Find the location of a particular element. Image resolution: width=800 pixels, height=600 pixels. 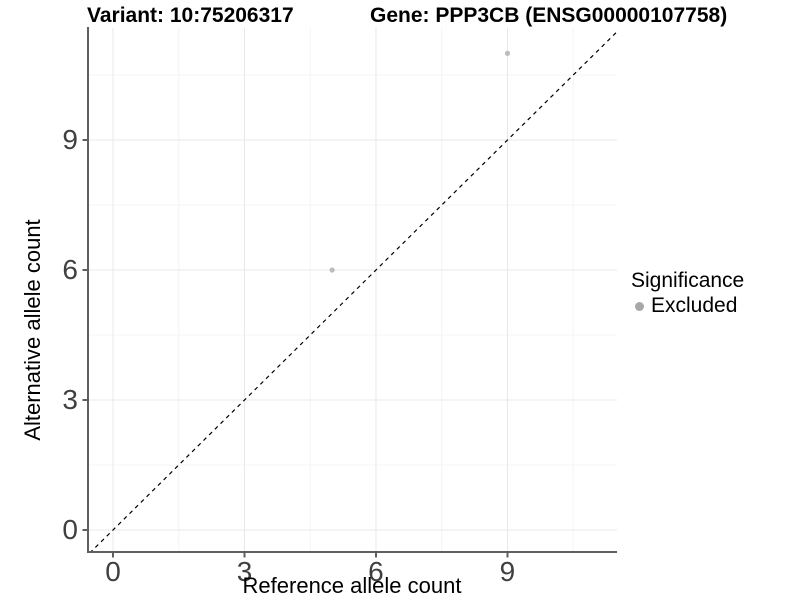

x-tick-label: 3 is located at coordinates (244, 571).